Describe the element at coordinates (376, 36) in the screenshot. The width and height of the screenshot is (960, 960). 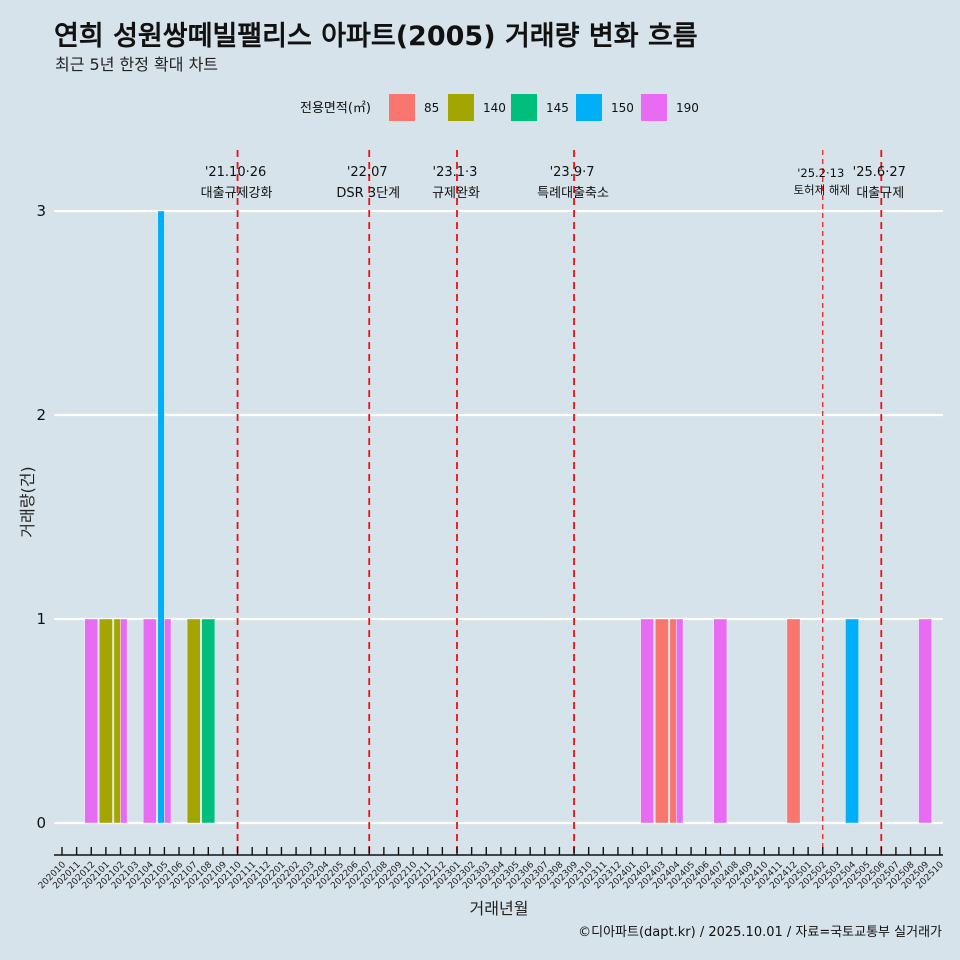
I see `chart-title: 연희 성원쌍떼빌팰리스 아파트(2005) 거래량 변화 흐름` at that location.